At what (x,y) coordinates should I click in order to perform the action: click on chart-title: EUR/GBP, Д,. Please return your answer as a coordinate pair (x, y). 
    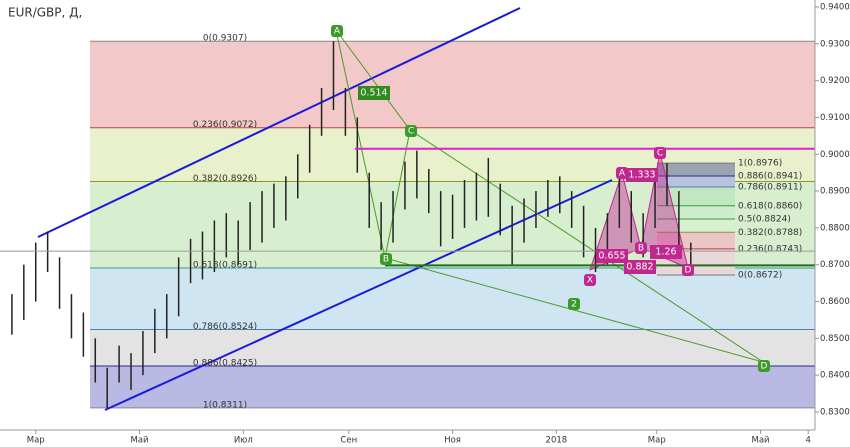
    Looking at the image, I should click on (45, 13).